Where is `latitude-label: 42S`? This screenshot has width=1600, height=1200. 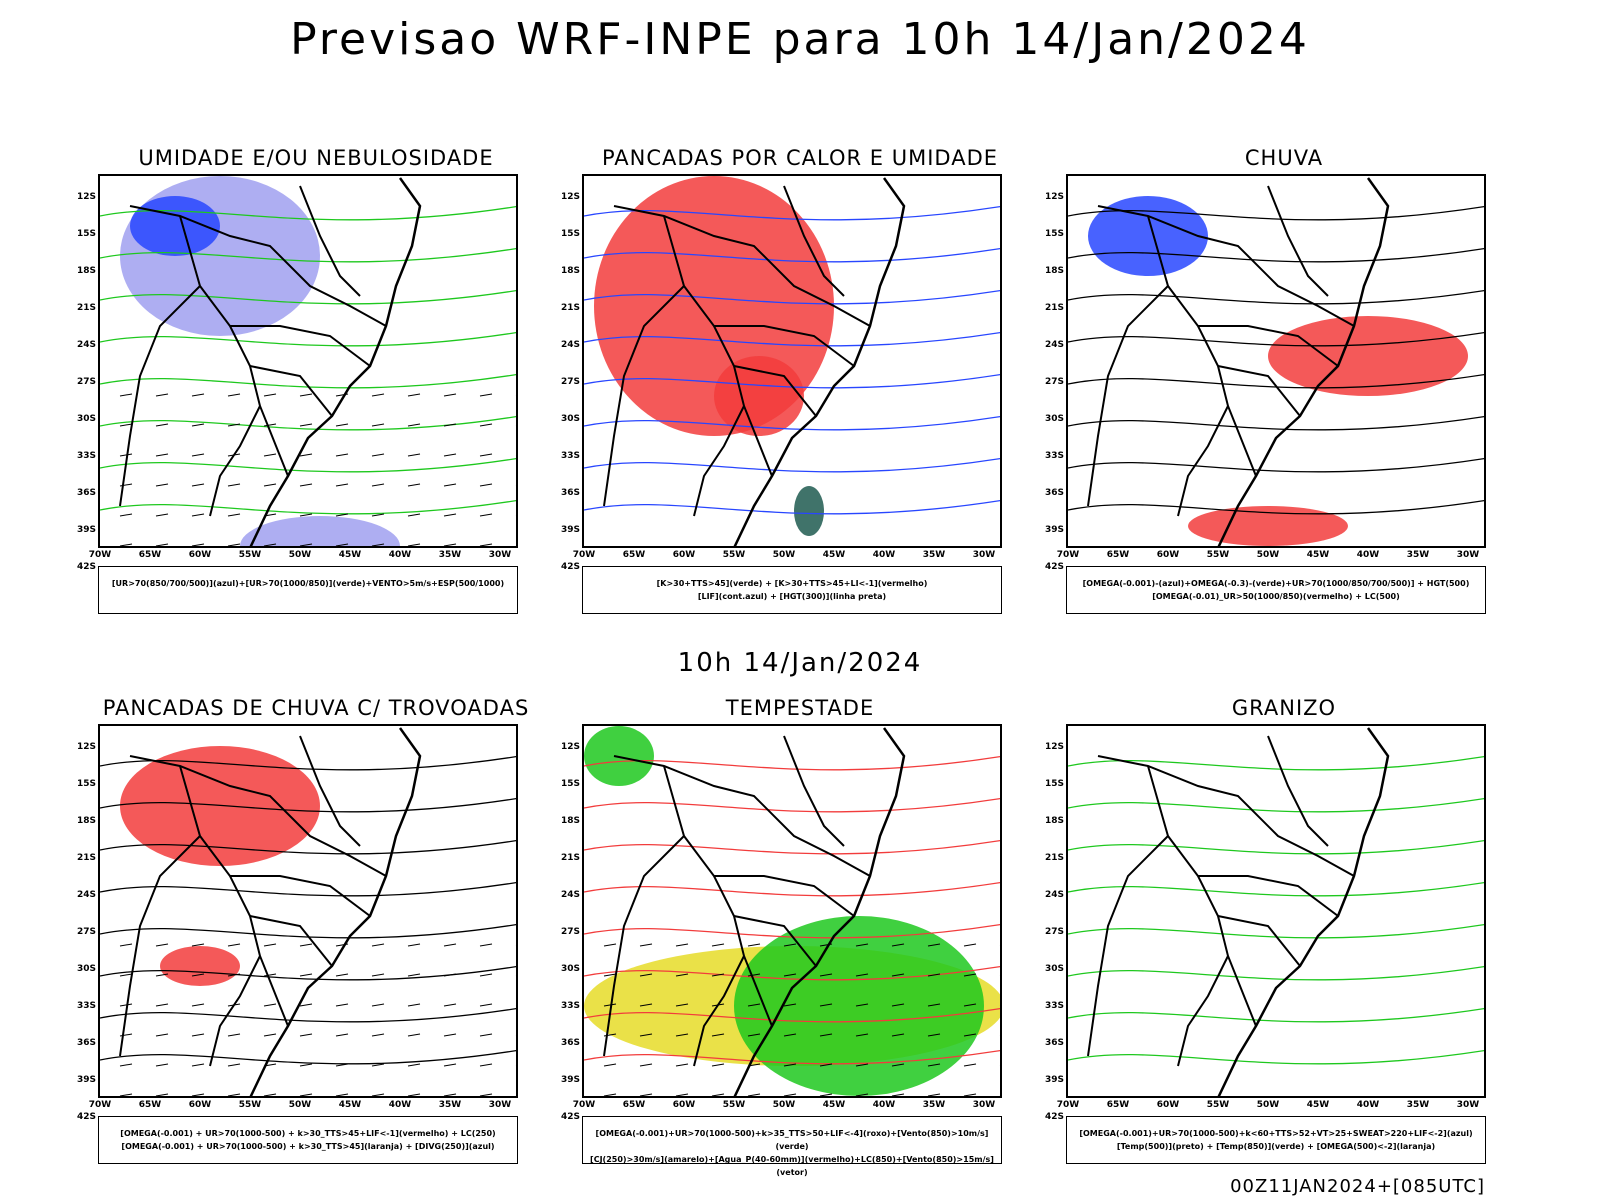
latitude-label: 42S is located at coordinates (86, 1117).